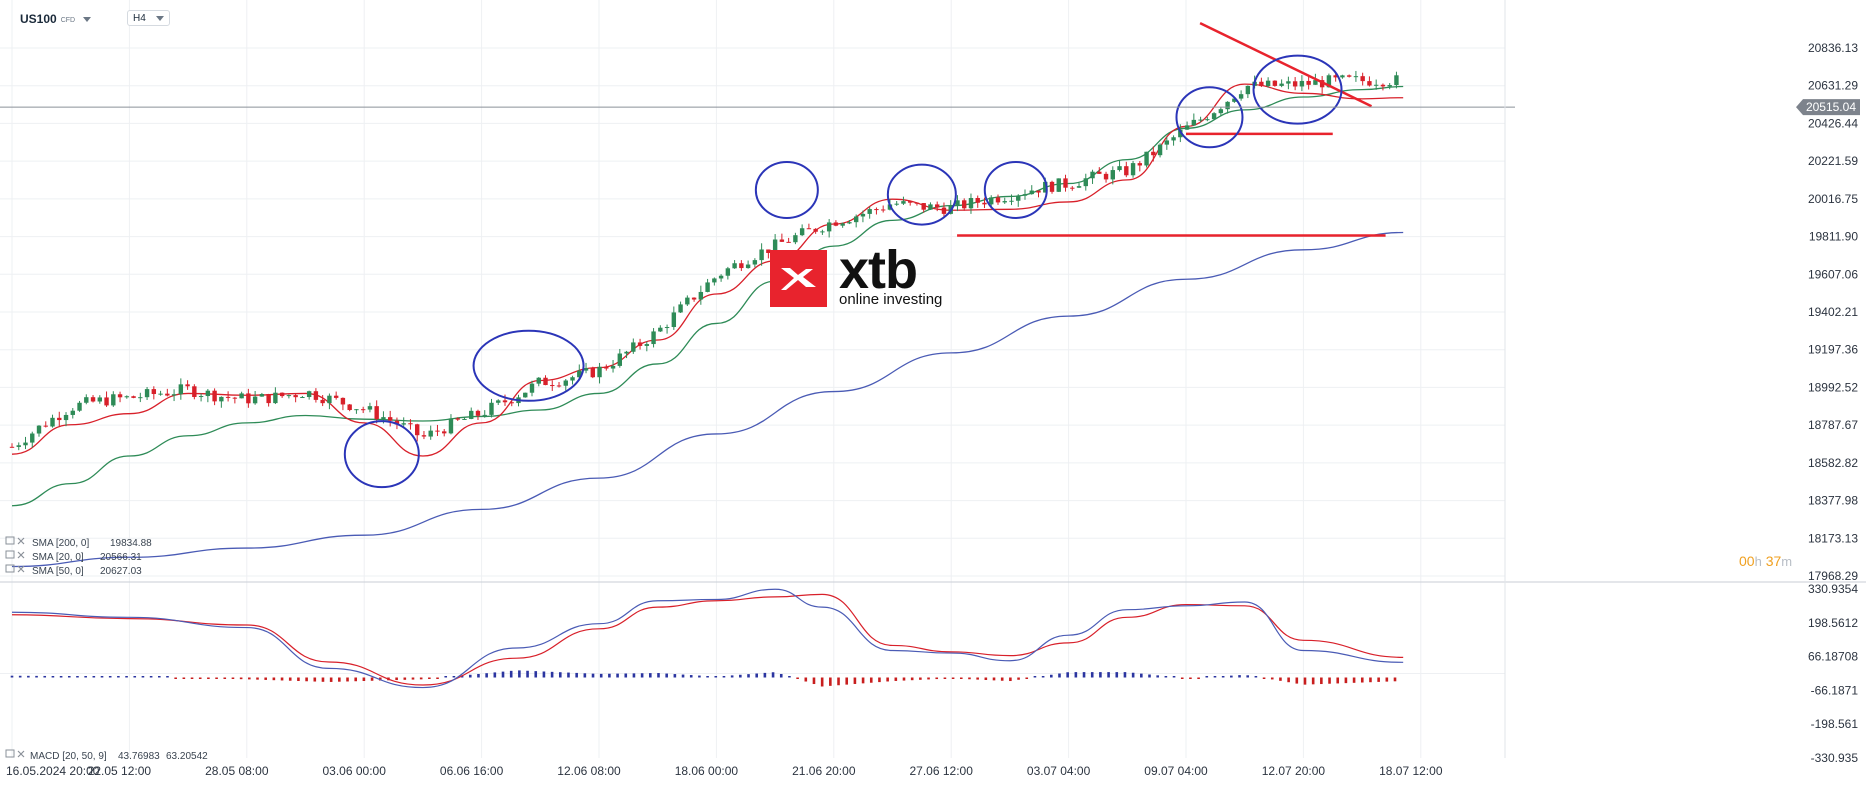  I want to click on time-tick-label: 09.07 04:00, so click(1176, 771).